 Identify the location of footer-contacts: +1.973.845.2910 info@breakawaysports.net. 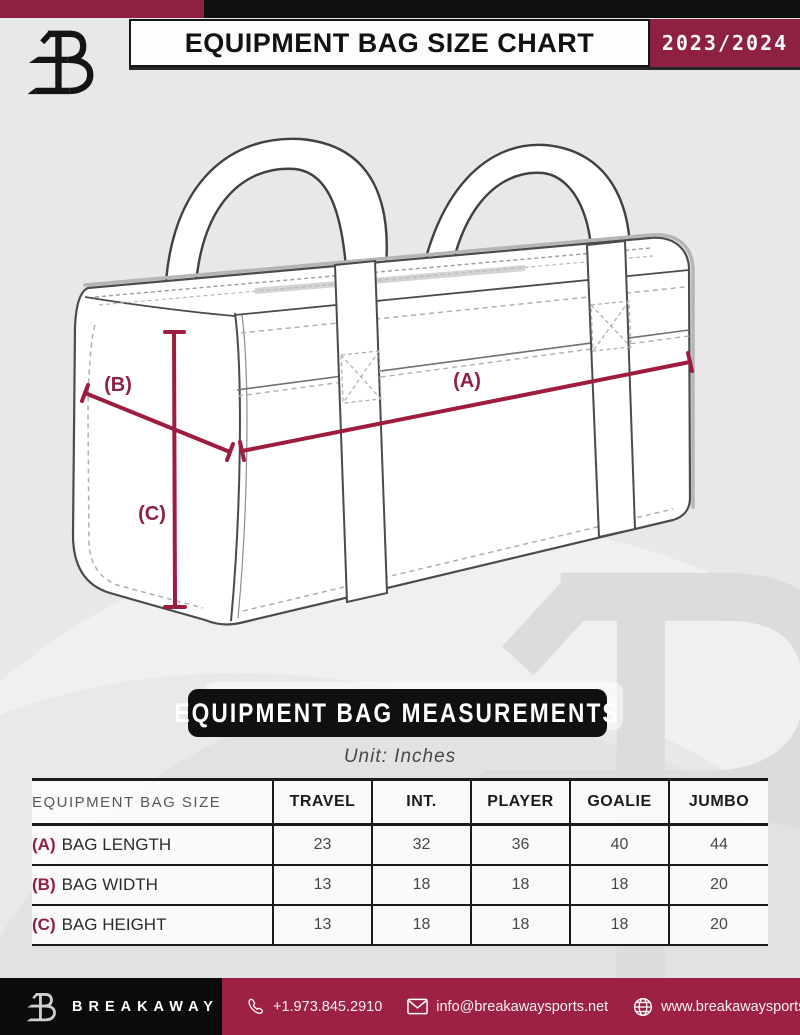
(511, 1006).